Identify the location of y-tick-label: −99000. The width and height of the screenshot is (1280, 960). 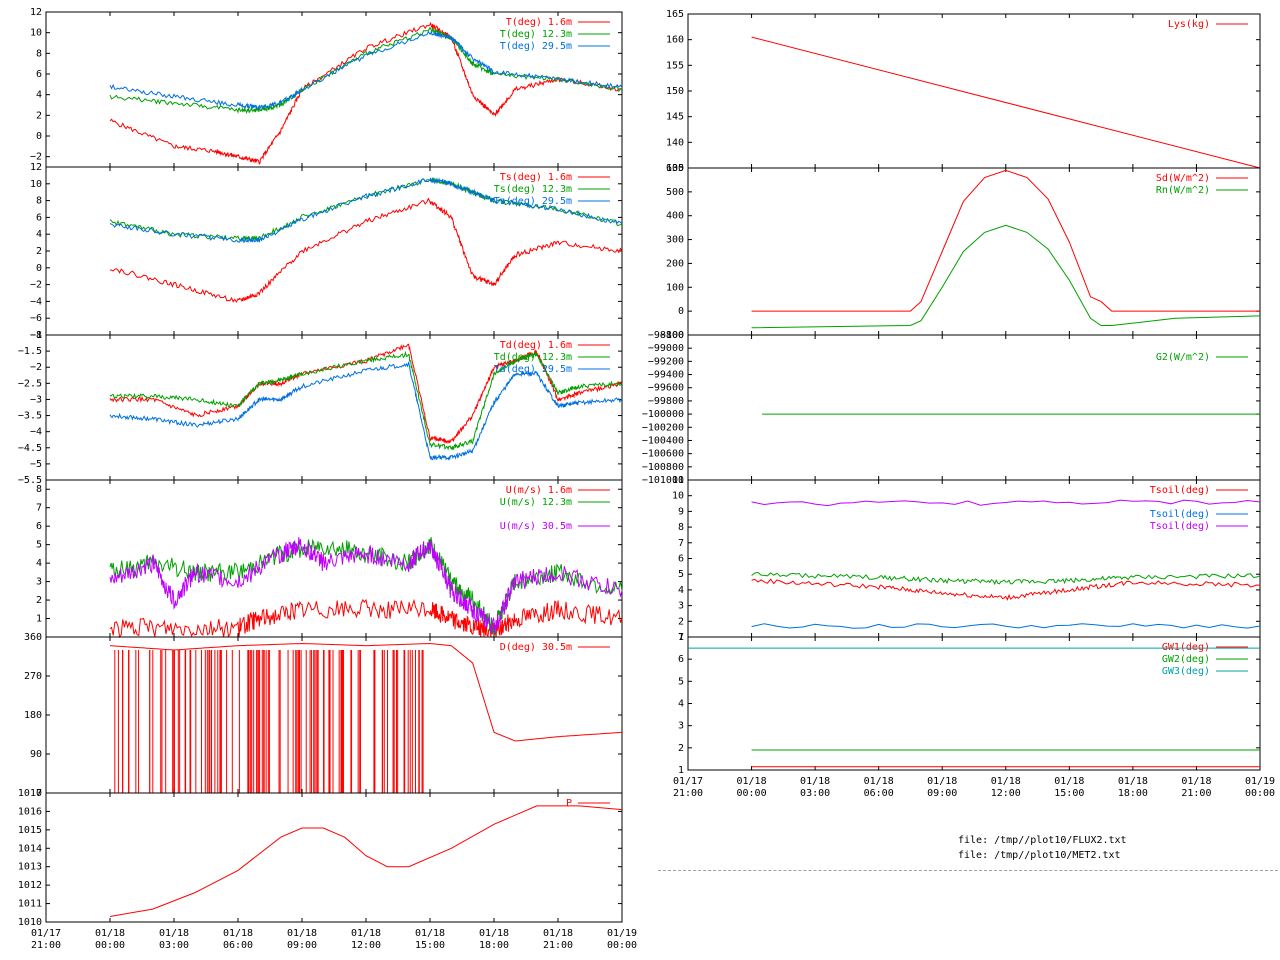
(666, 348).